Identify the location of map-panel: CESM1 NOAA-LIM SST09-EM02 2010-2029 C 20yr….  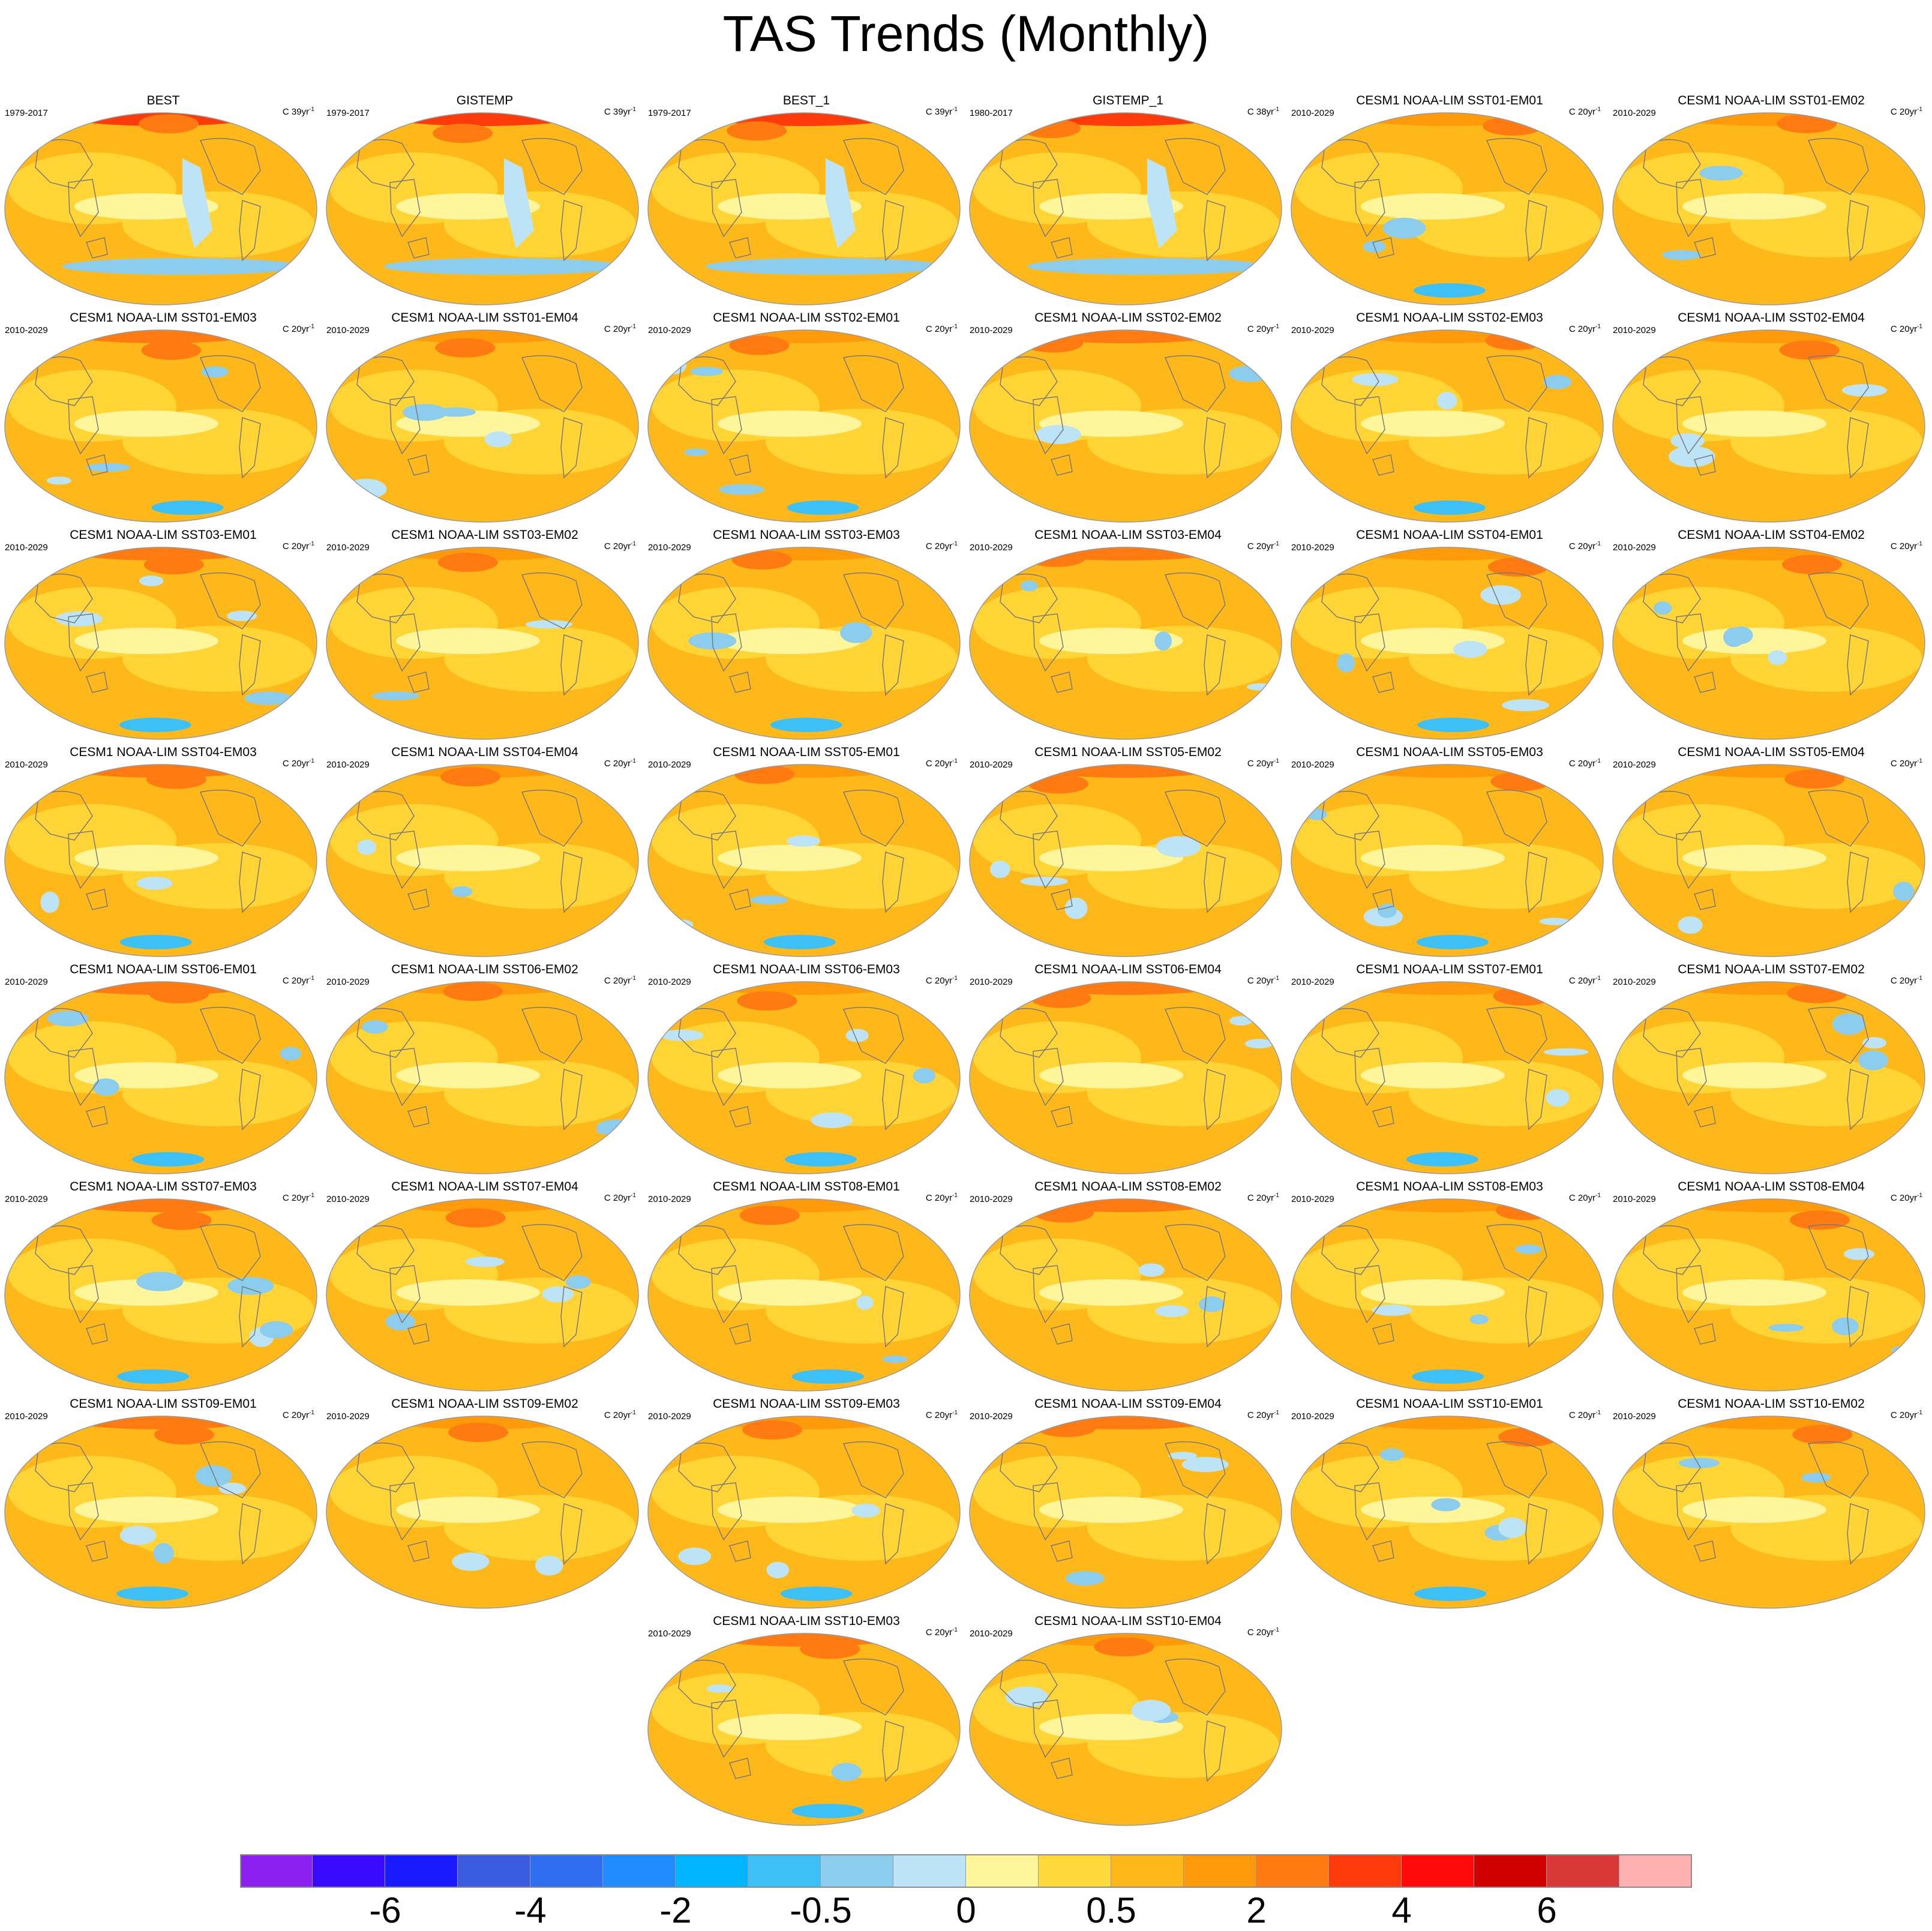
(485, 1502).